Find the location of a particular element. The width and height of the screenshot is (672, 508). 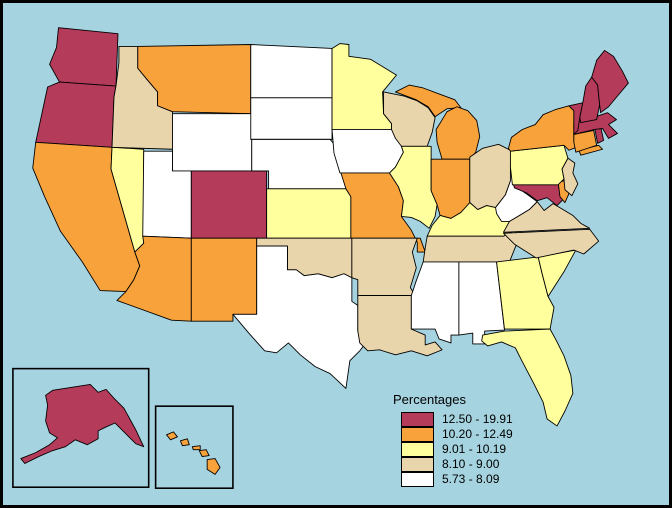

legend-label: 9.01 - 10.19 is located at coordinates (474, 449).